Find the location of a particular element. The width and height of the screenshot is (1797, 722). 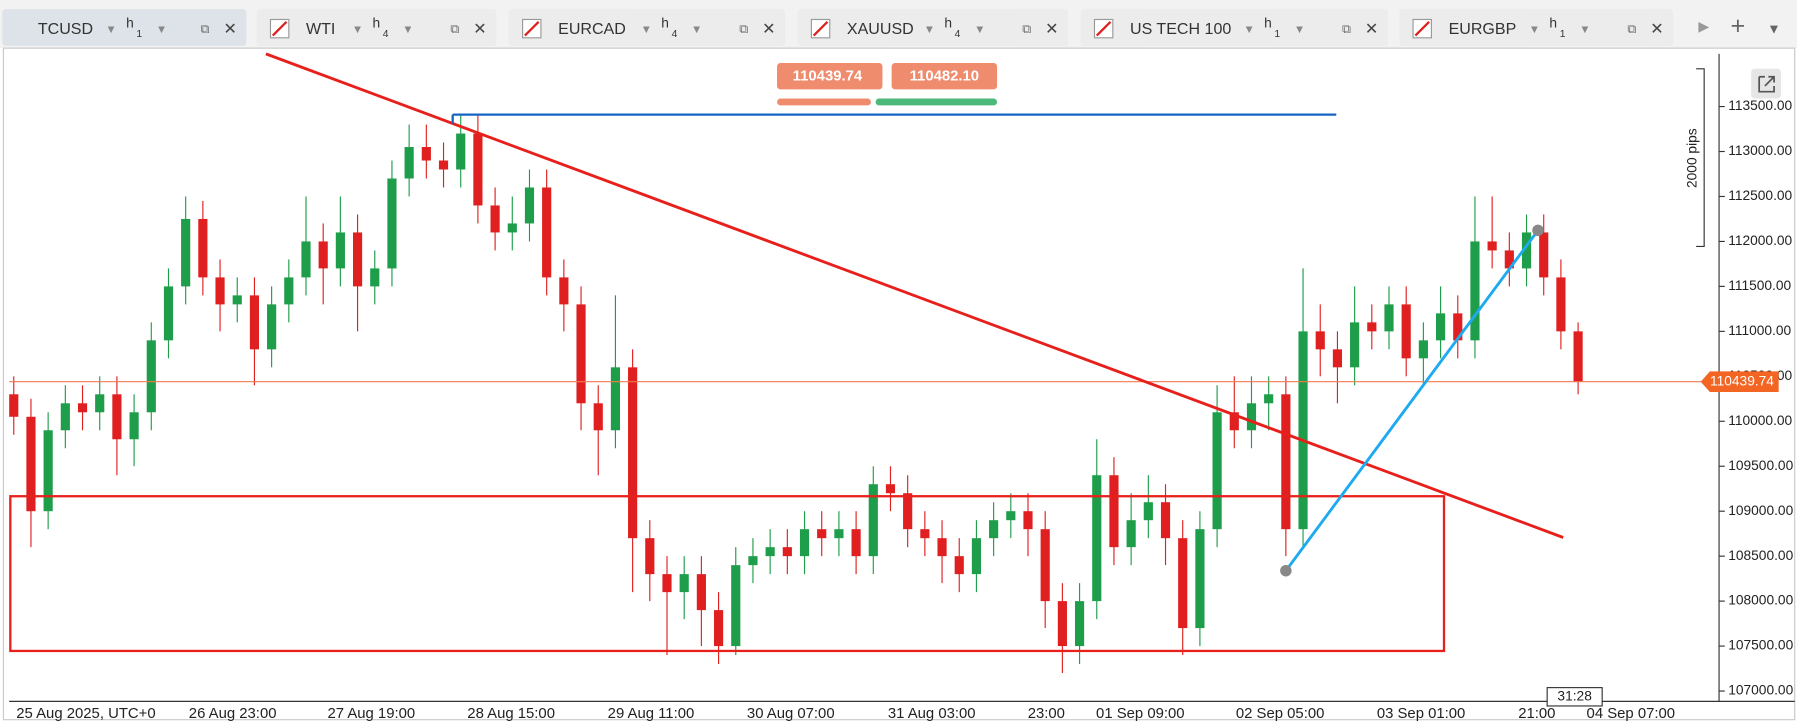

tab-symbol: EURGBP is located at coordinates (1483, 29).